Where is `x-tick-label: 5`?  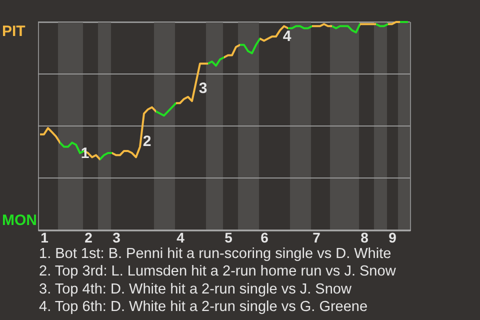
x-tick-label: 5 is located at coordinates (228, 238).